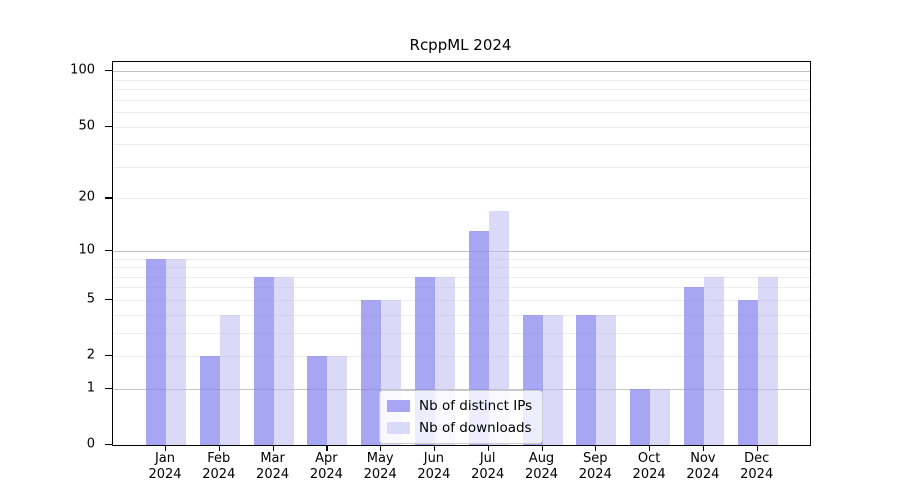 This screenshot has width=900, height=500. What do you see at coordinates (487, 458) in the screenshot?
I see `month-name: Jul` at bounding box center [487, 458].